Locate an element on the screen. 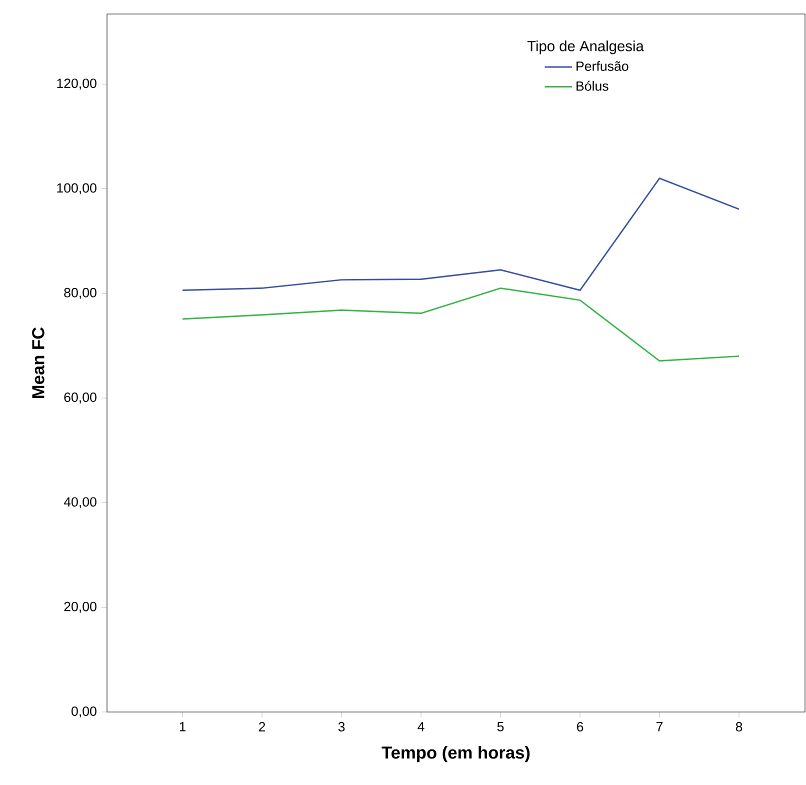 This screenshot has width=806, height=785. x-tick-label: 4 is located at coordinates (421, 727).